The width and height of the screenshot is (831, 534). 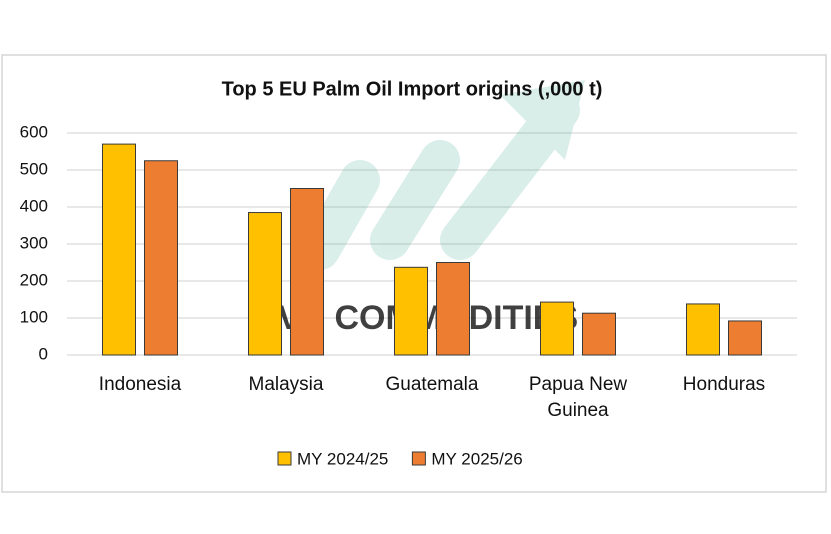 I want to click on watermark-arrow, so click(x=442, y=175).